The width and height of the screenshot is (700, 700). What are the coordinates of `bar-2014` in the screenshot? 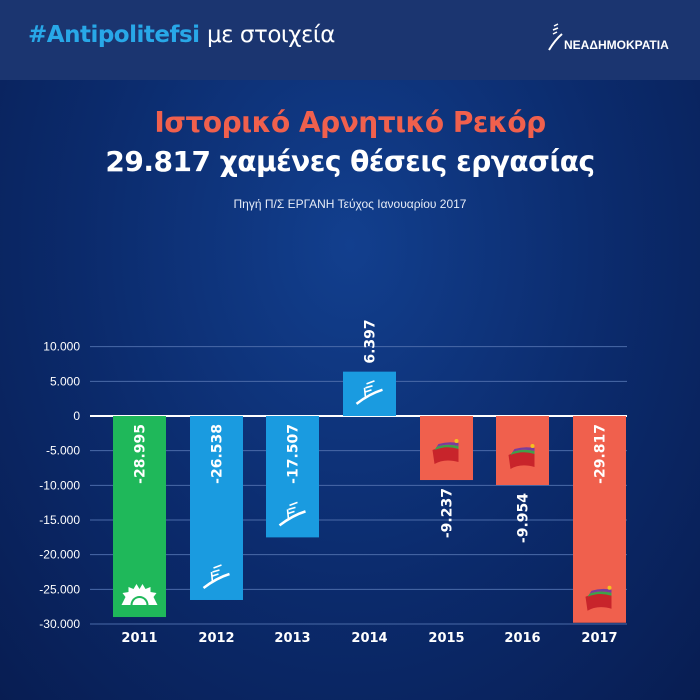 It's located at (369, 393).